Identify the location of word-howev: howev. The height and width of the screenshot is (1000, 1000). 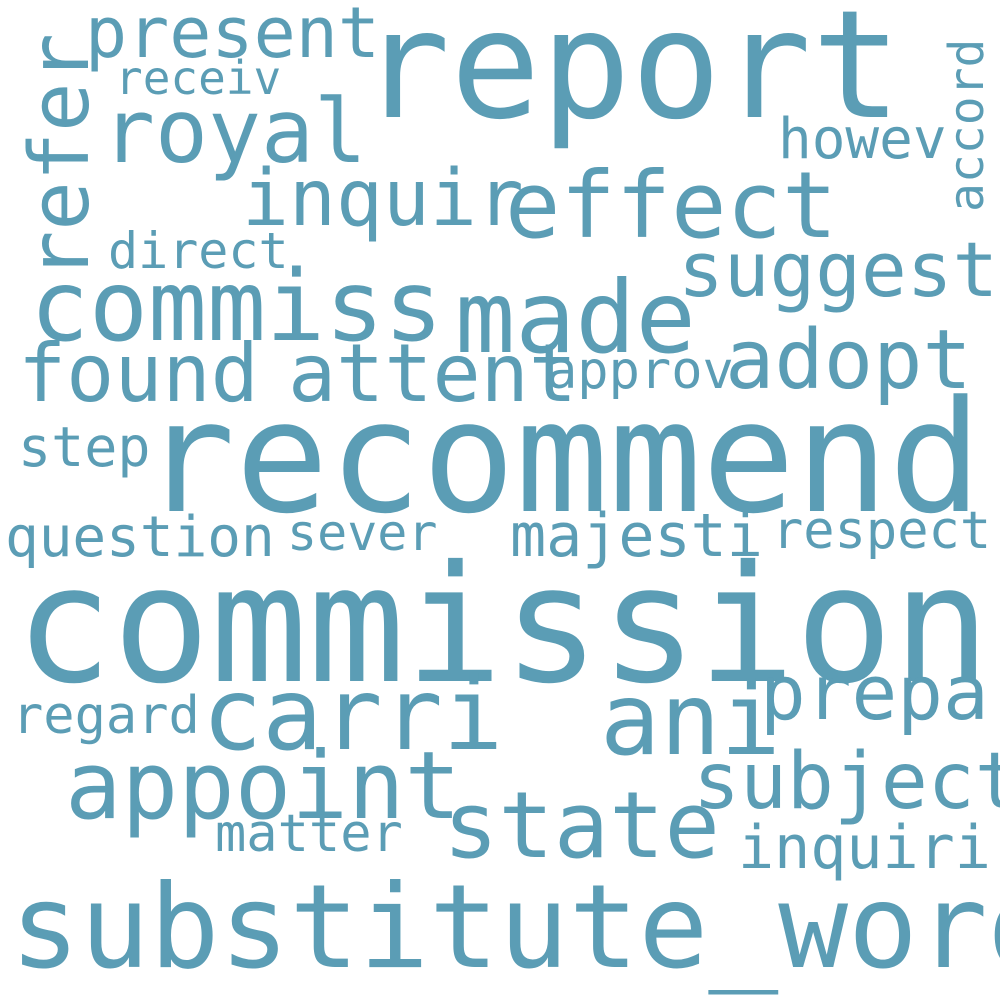
(862, 139).